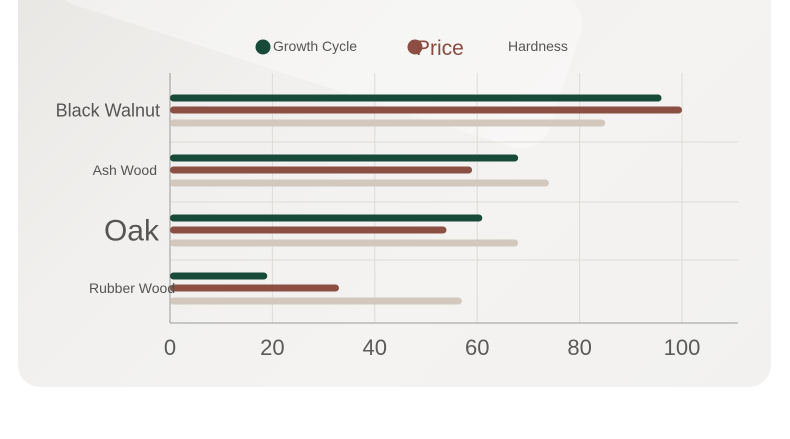  Describe the element at coordinates (316, 301) in the screenshot. I see `bar-hardness-rubber-wood` at that location.